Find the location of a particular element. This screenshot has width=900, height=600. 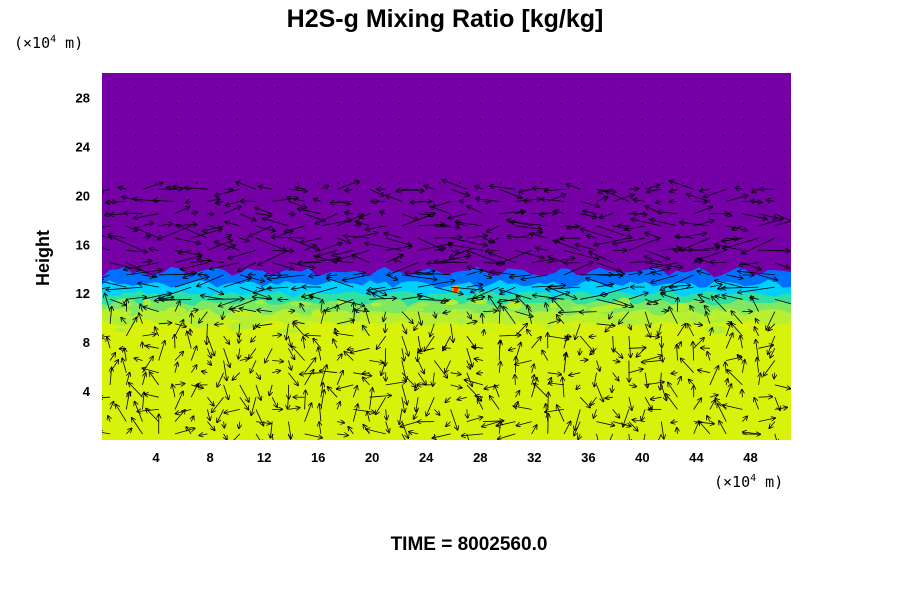

y-tick-label: 12 is located at coordinates (83, 293).